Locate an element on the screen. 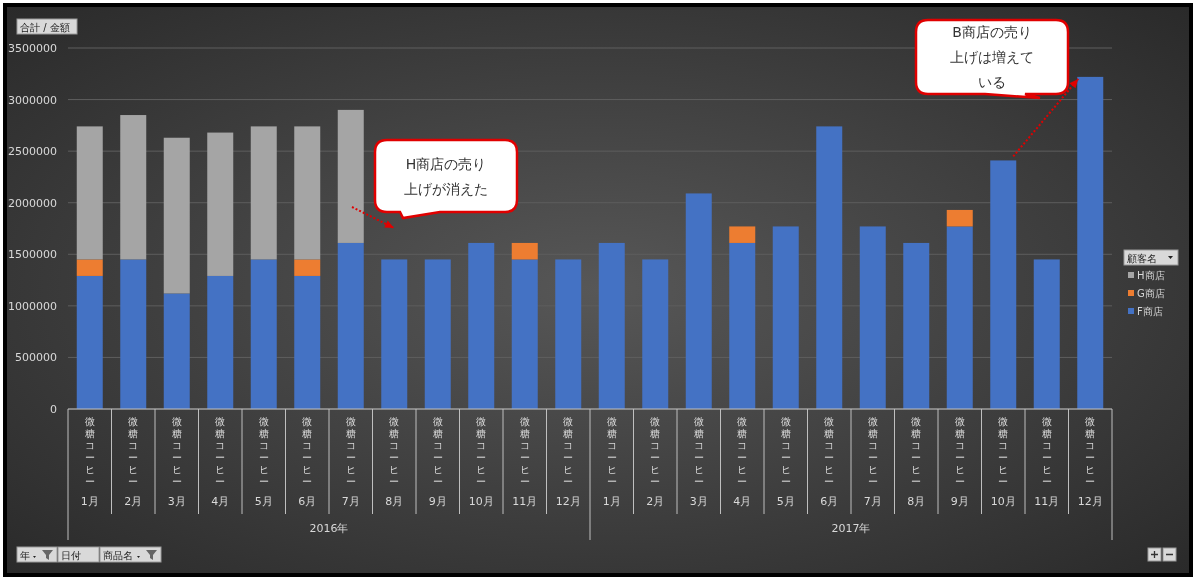 The image size is (1200, 585). y-tick-label: 1500000 is located at coordinates (32, 255).